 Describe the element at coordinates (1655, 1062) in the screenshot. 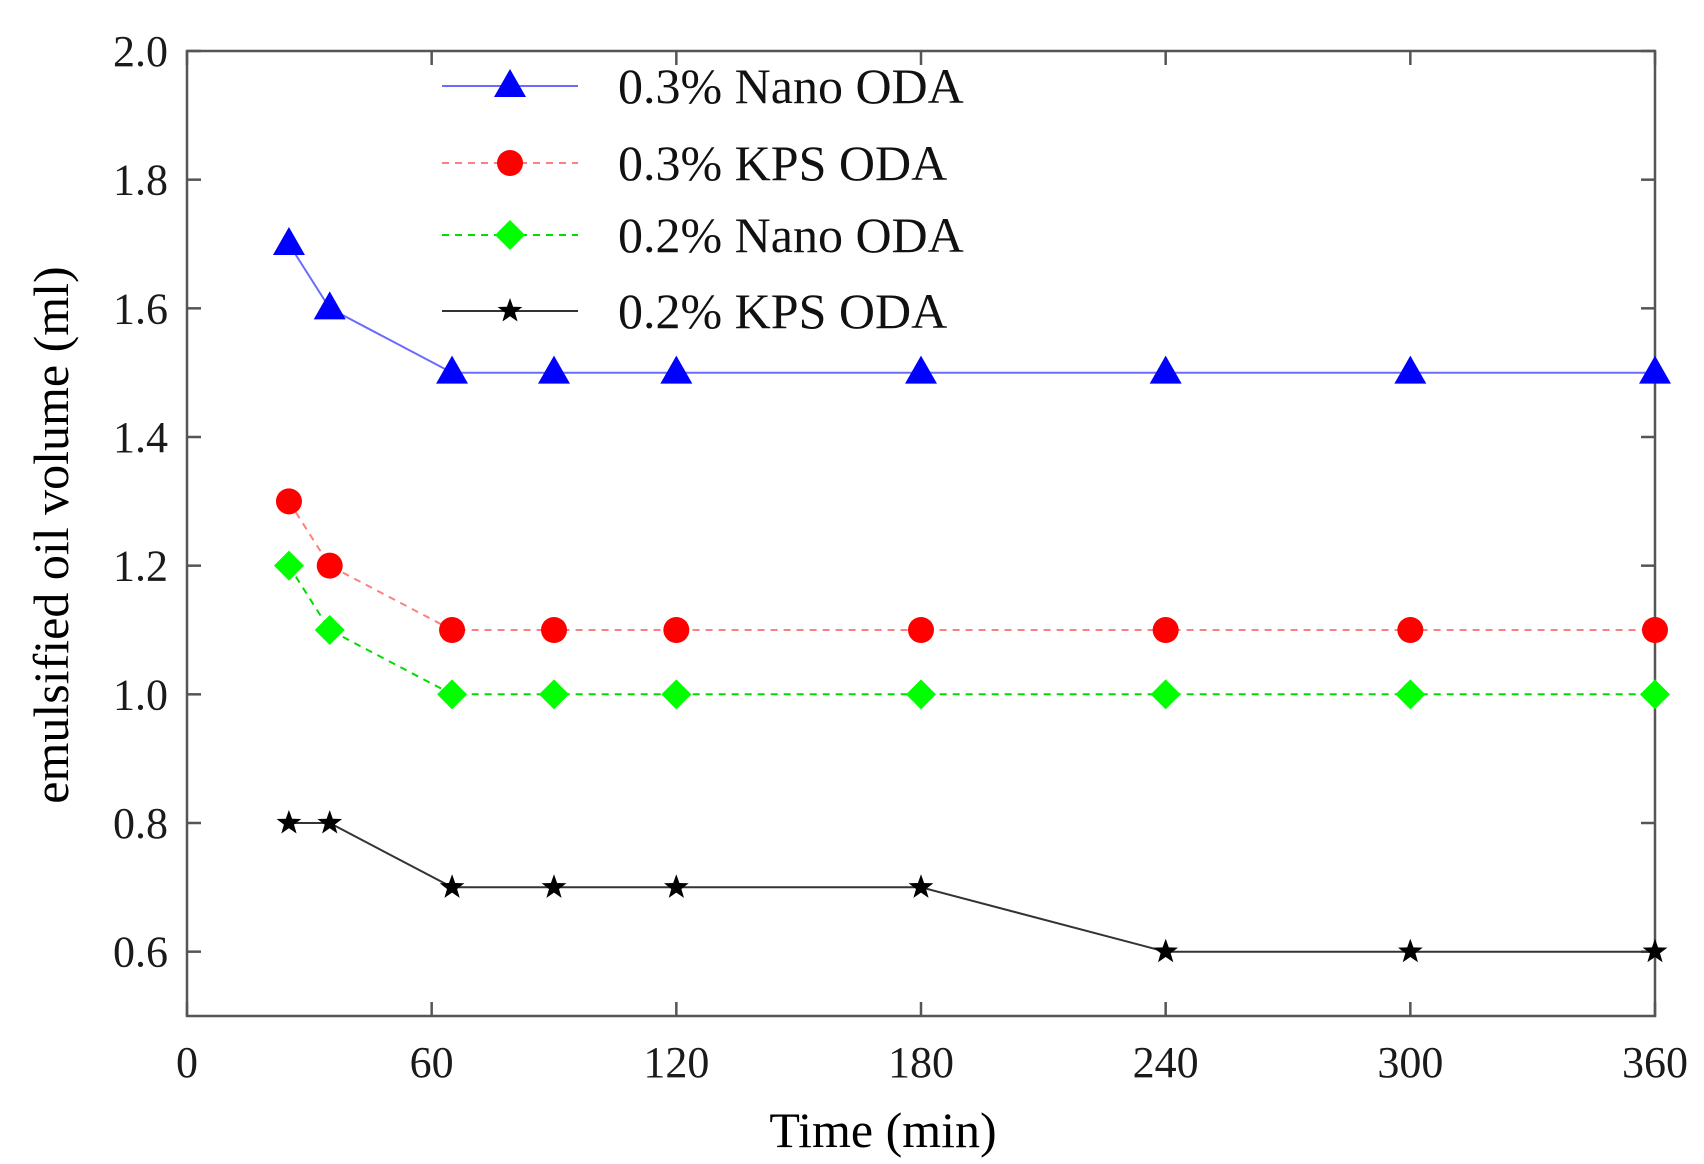

I see `x-tick-label: 360` at that location.